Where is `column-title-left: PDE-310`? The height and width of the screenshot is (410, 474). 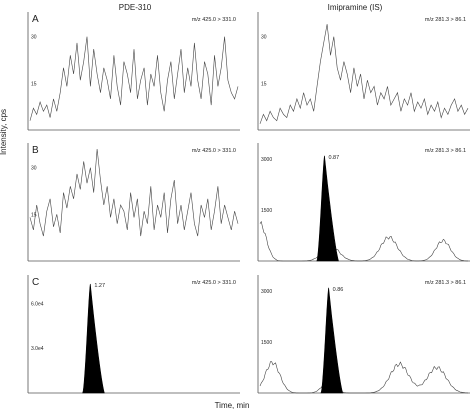
column-title-left: PDE-310 is located at coordinates (135, 7).